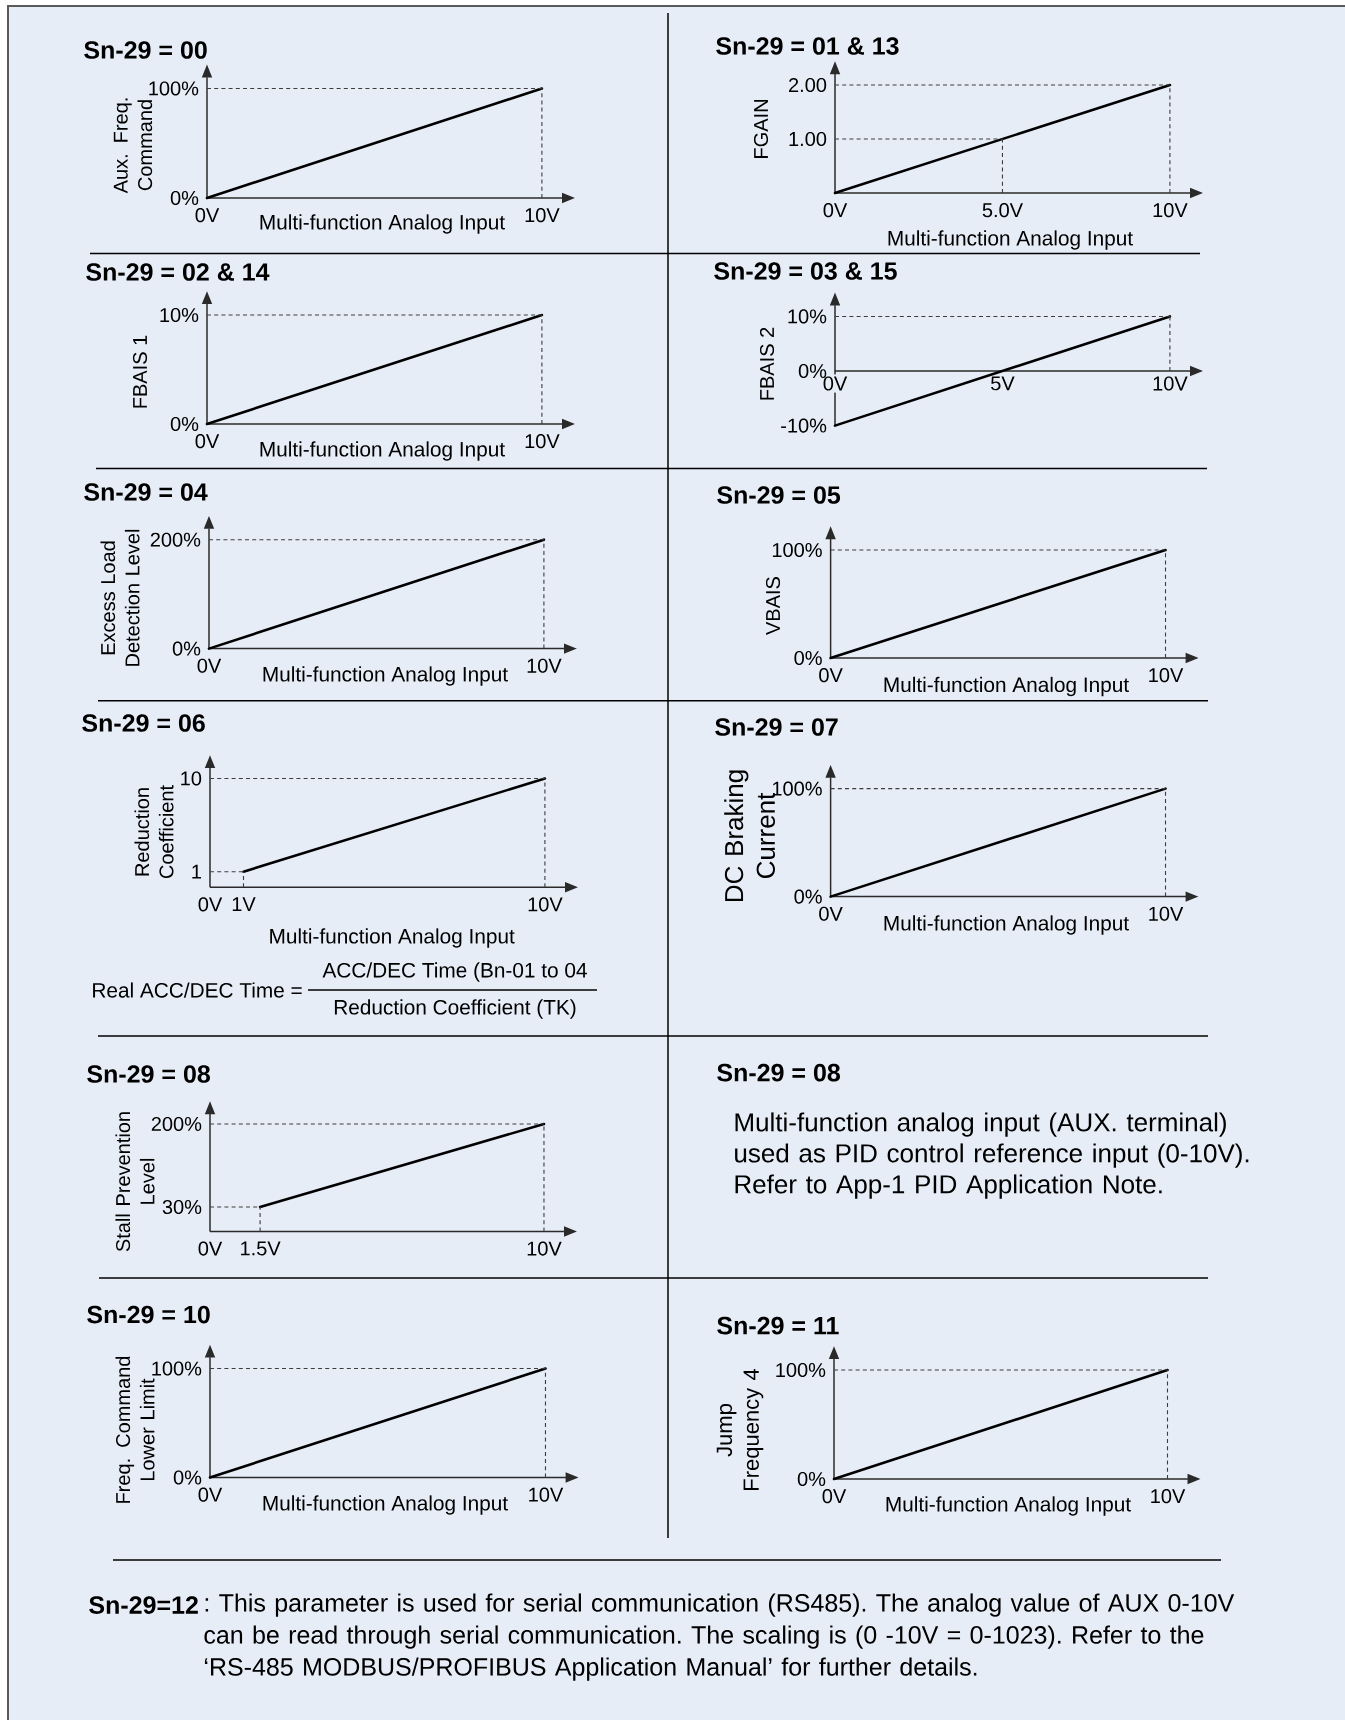 The width and height of the screenshot is (1345, 1720). What do you see at coordinates (261, 1248) in the screenshot?
I see `x-tick-label: 1.5V` at bounding box center [261, 1248].